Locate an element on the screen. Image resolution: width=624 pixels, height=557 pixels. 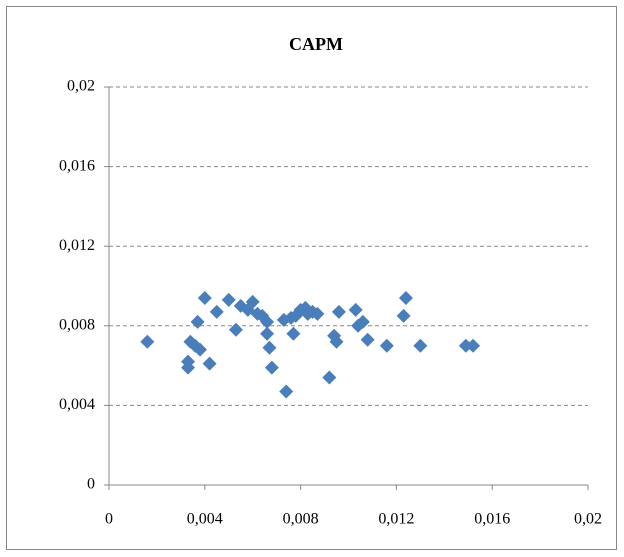
x-tick-label: 0,02 is located at coordinates (588, 519).